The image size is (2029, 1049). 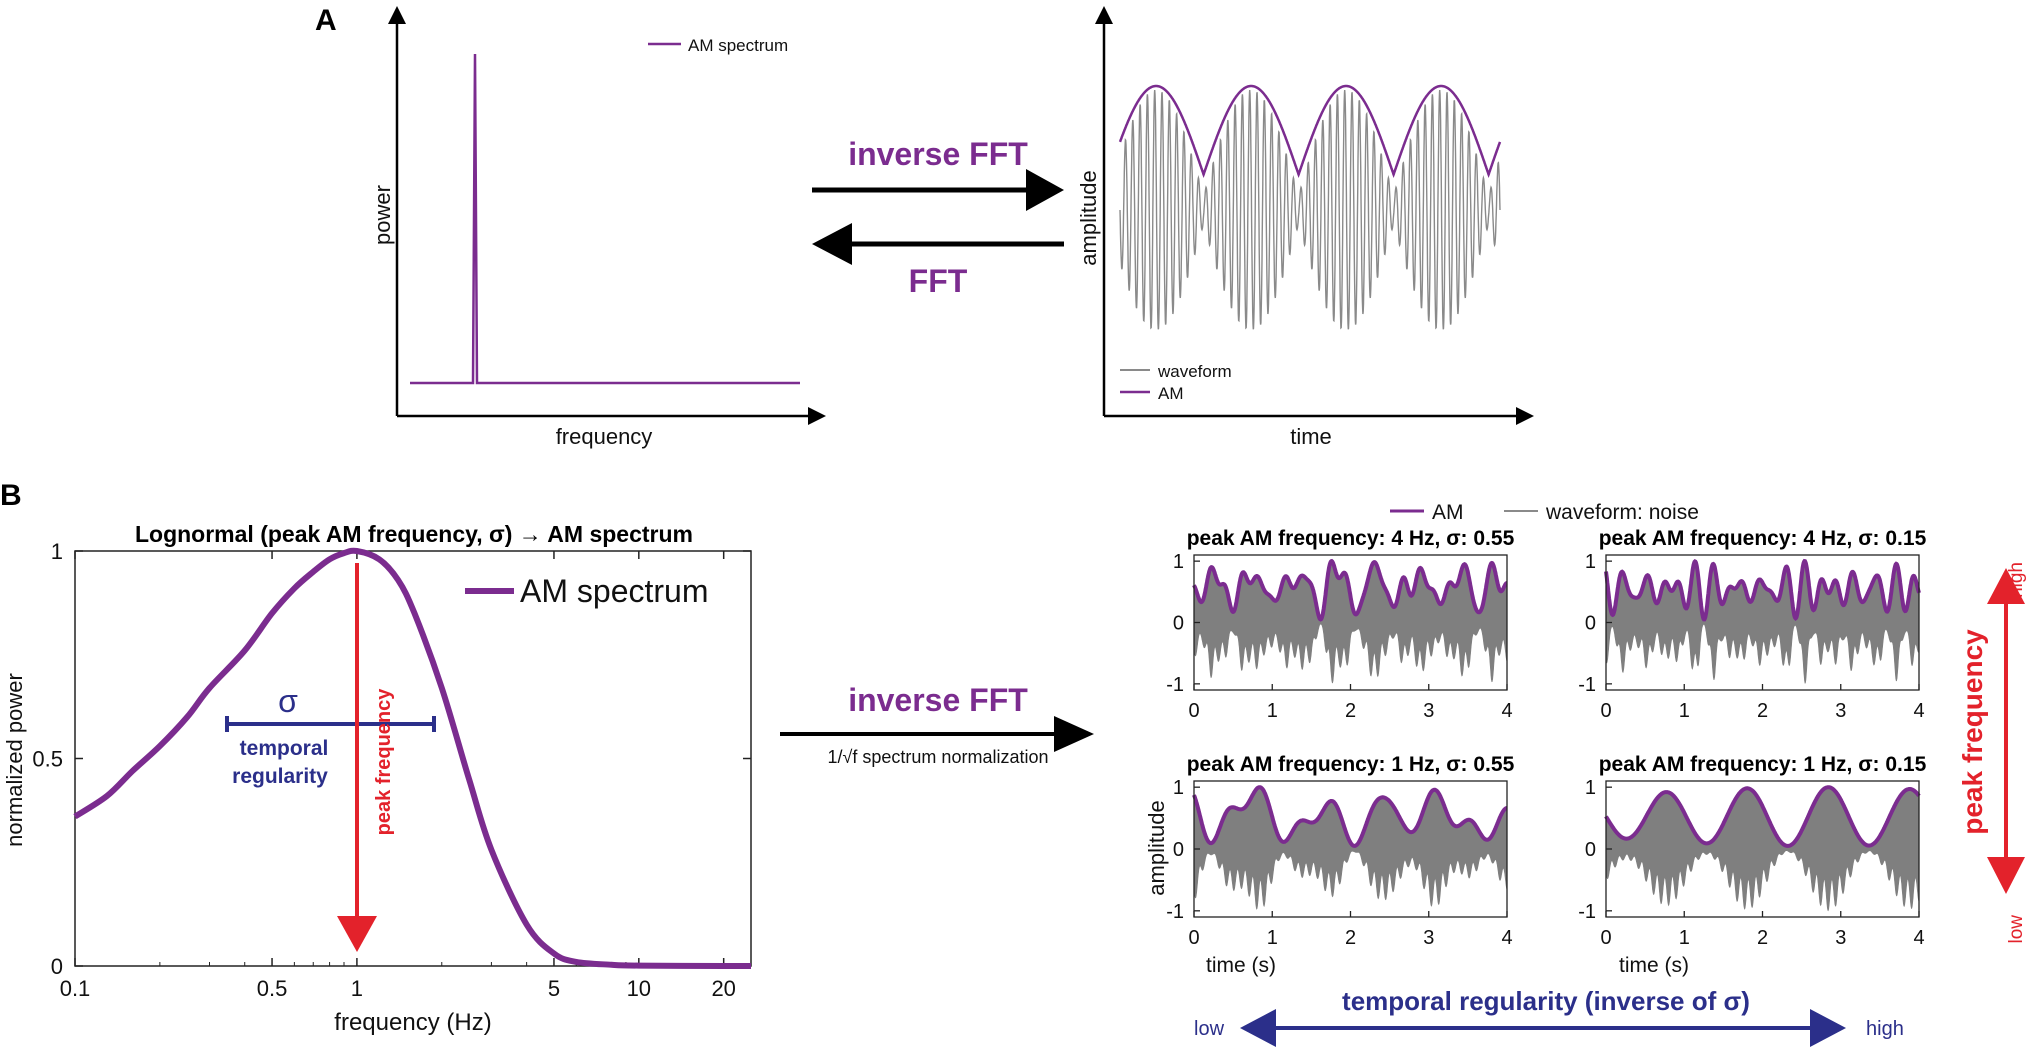 What do you see at coordinates (604, 436) in the screenshot?
I see `spectrum-xlabel: frequency` at bounding box center [604, 436].